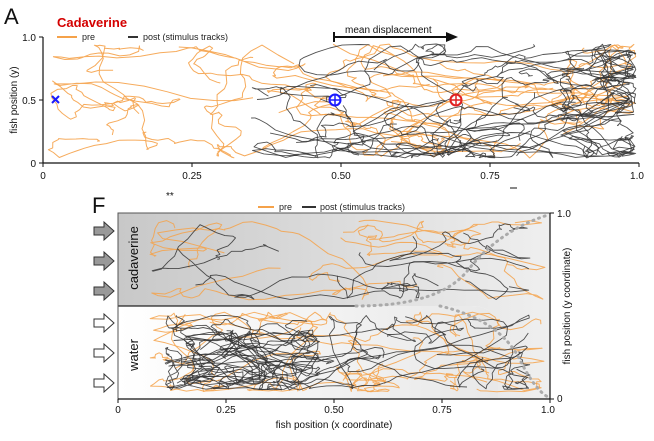  Describe the element at coordinates (335, 100) in the screenshot. I see `centroid-pre-marker` at that location.